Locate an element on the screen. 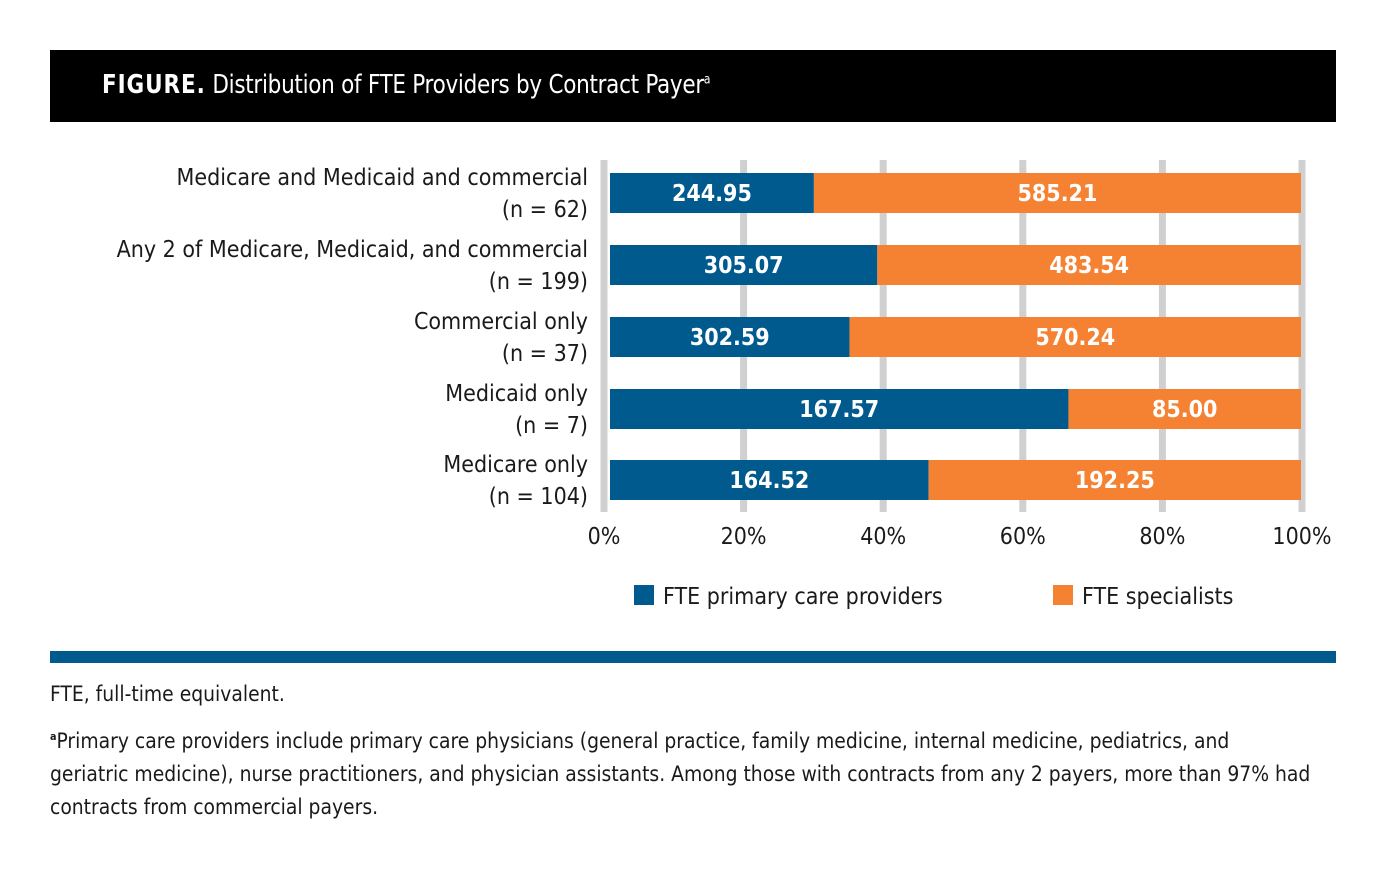  bar-value-label: 244.95 is located at coordinates (712, 194).